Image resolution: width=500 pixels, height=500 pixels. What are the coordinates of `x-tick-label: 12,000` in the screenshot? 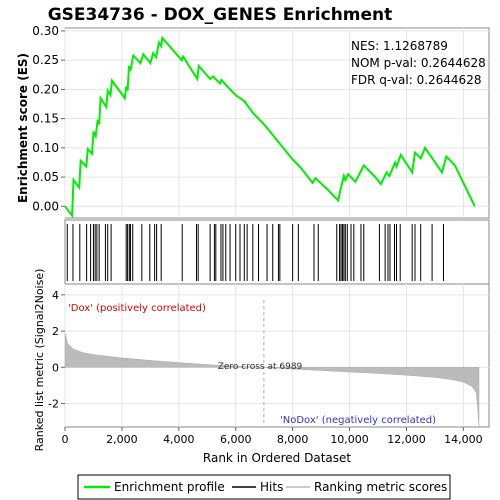 It's located at (406, 439).